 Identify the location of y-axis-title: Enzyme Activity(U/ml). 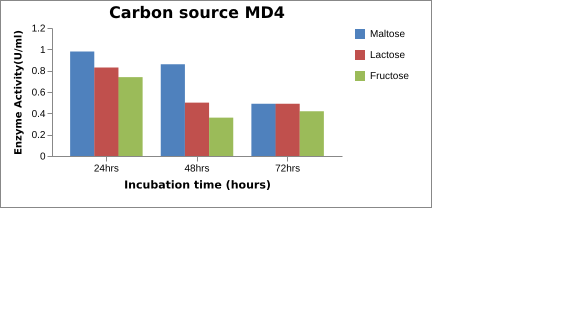
(19, 92).